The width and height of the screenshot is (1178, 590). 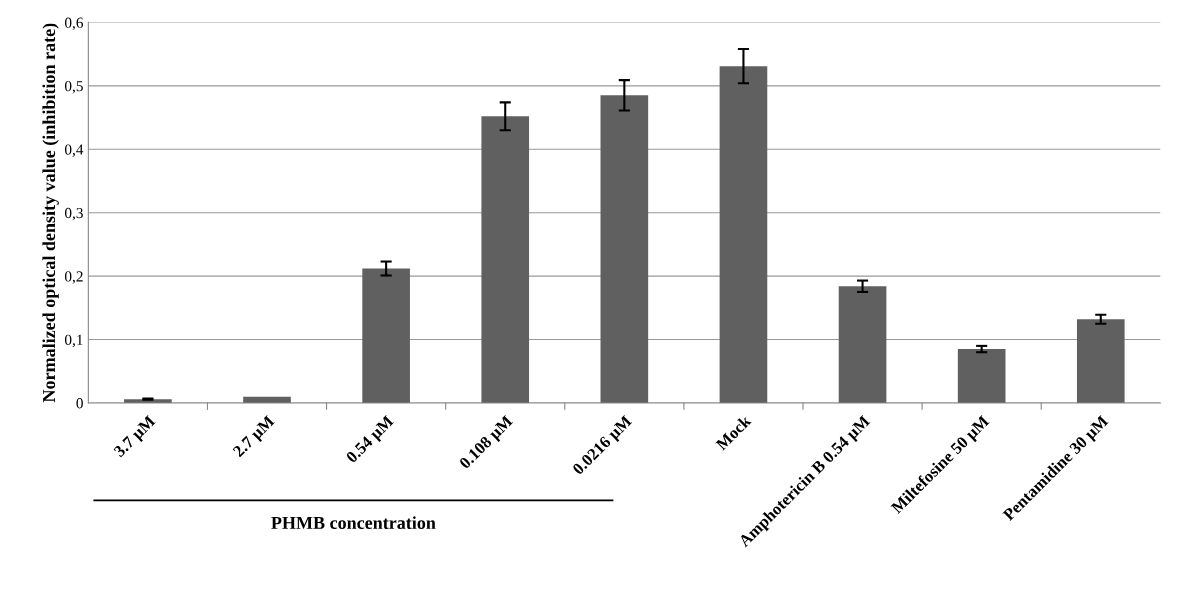 What do you see at coordinates (50, 213) in the screenshot?
I see `y-axis-title: Normalized optical density value (inhibition rate)` at bounding box center [50, 213].